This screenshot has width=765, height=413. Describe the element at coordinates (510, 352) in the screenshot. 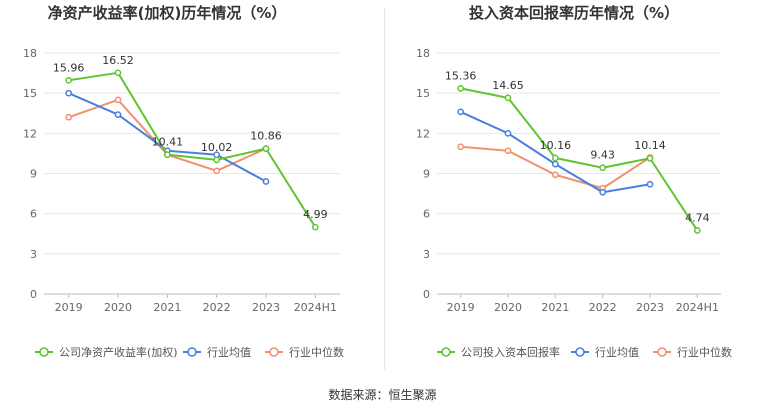

I see `legend-label-company: 公司投入资本回报率` at that location.